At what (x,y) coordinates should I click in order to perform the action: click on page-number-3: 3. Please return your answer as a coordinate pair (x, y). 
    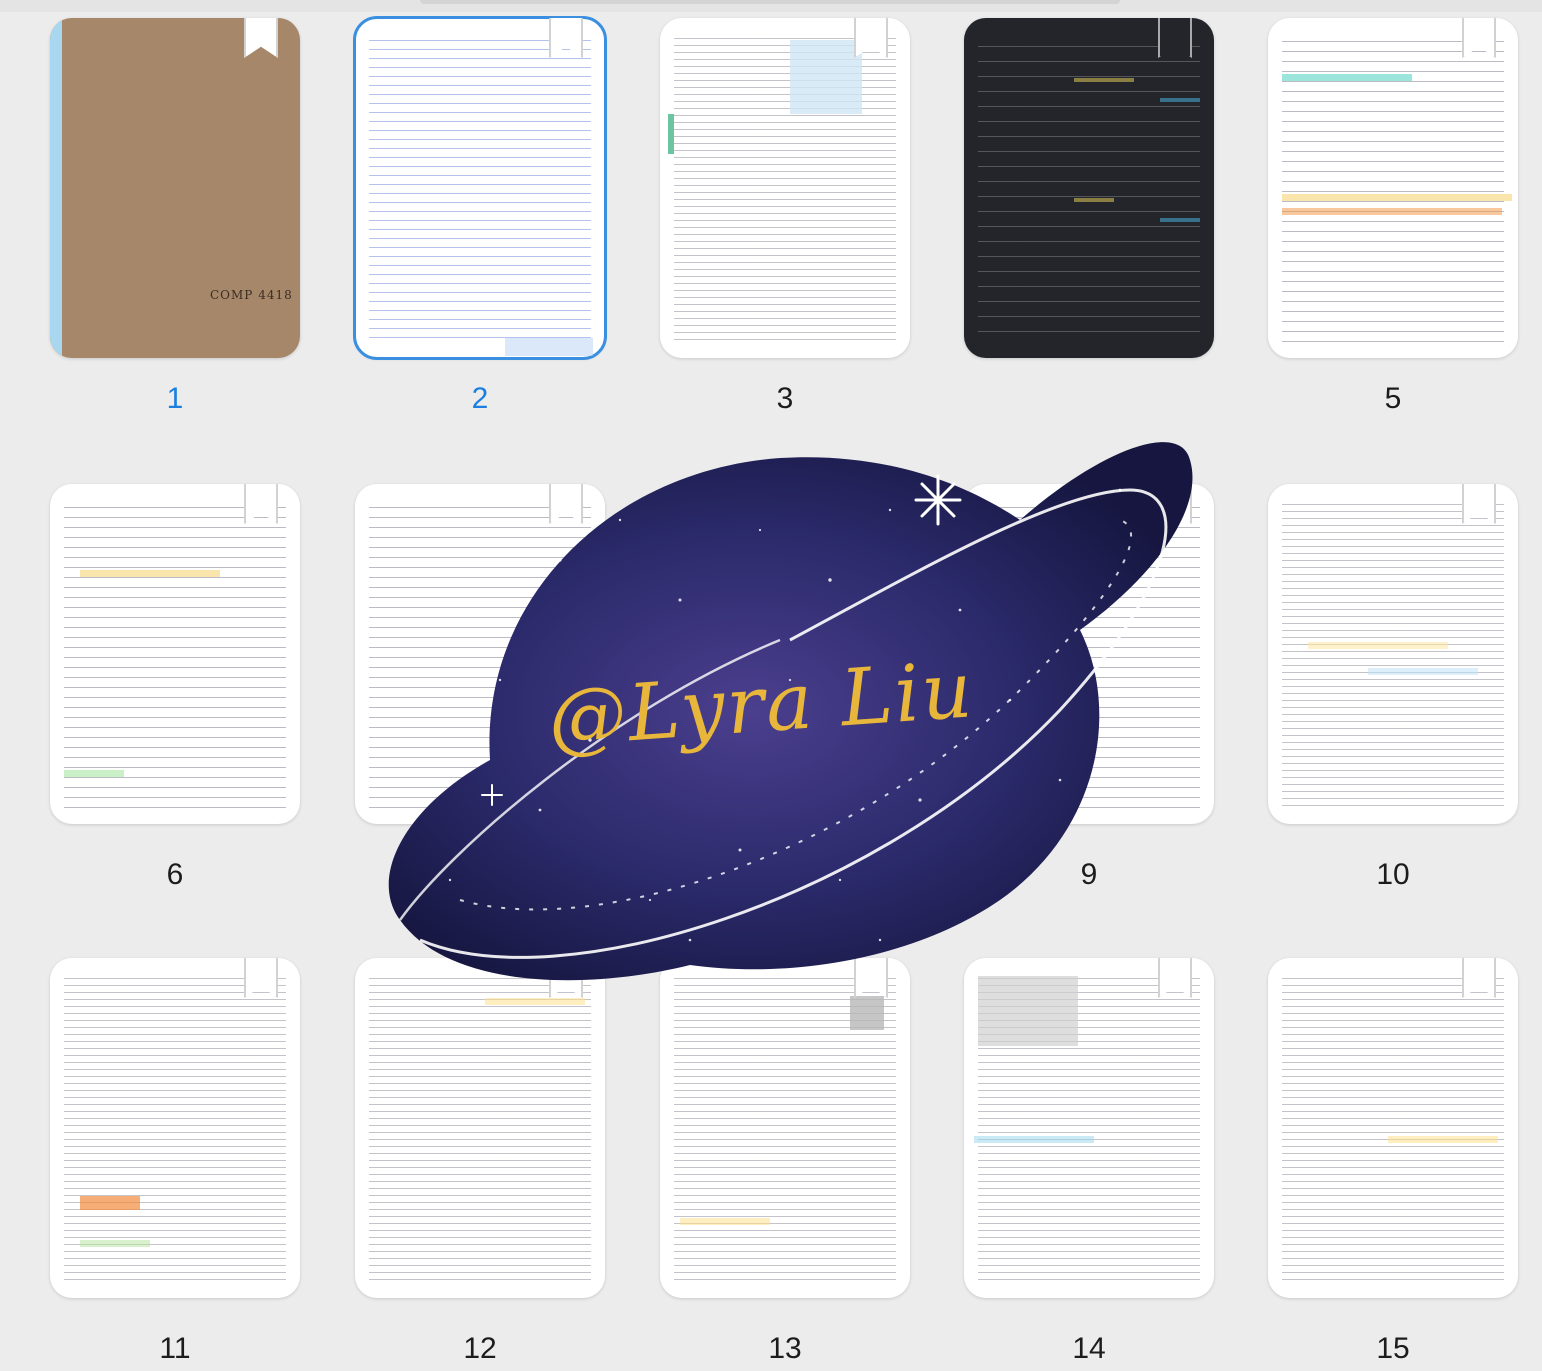
    Looking at the image, I should click on (785, 398).